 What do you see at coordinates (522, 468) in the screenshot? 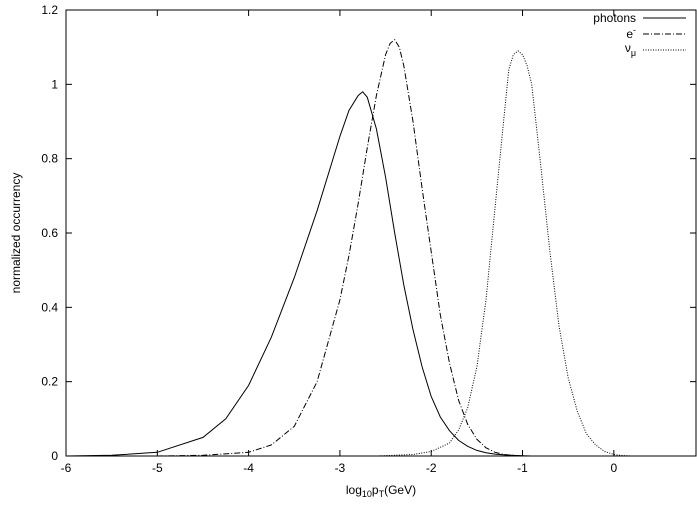
I see `x-tick-label: -1` at bounding box center [522, 468].